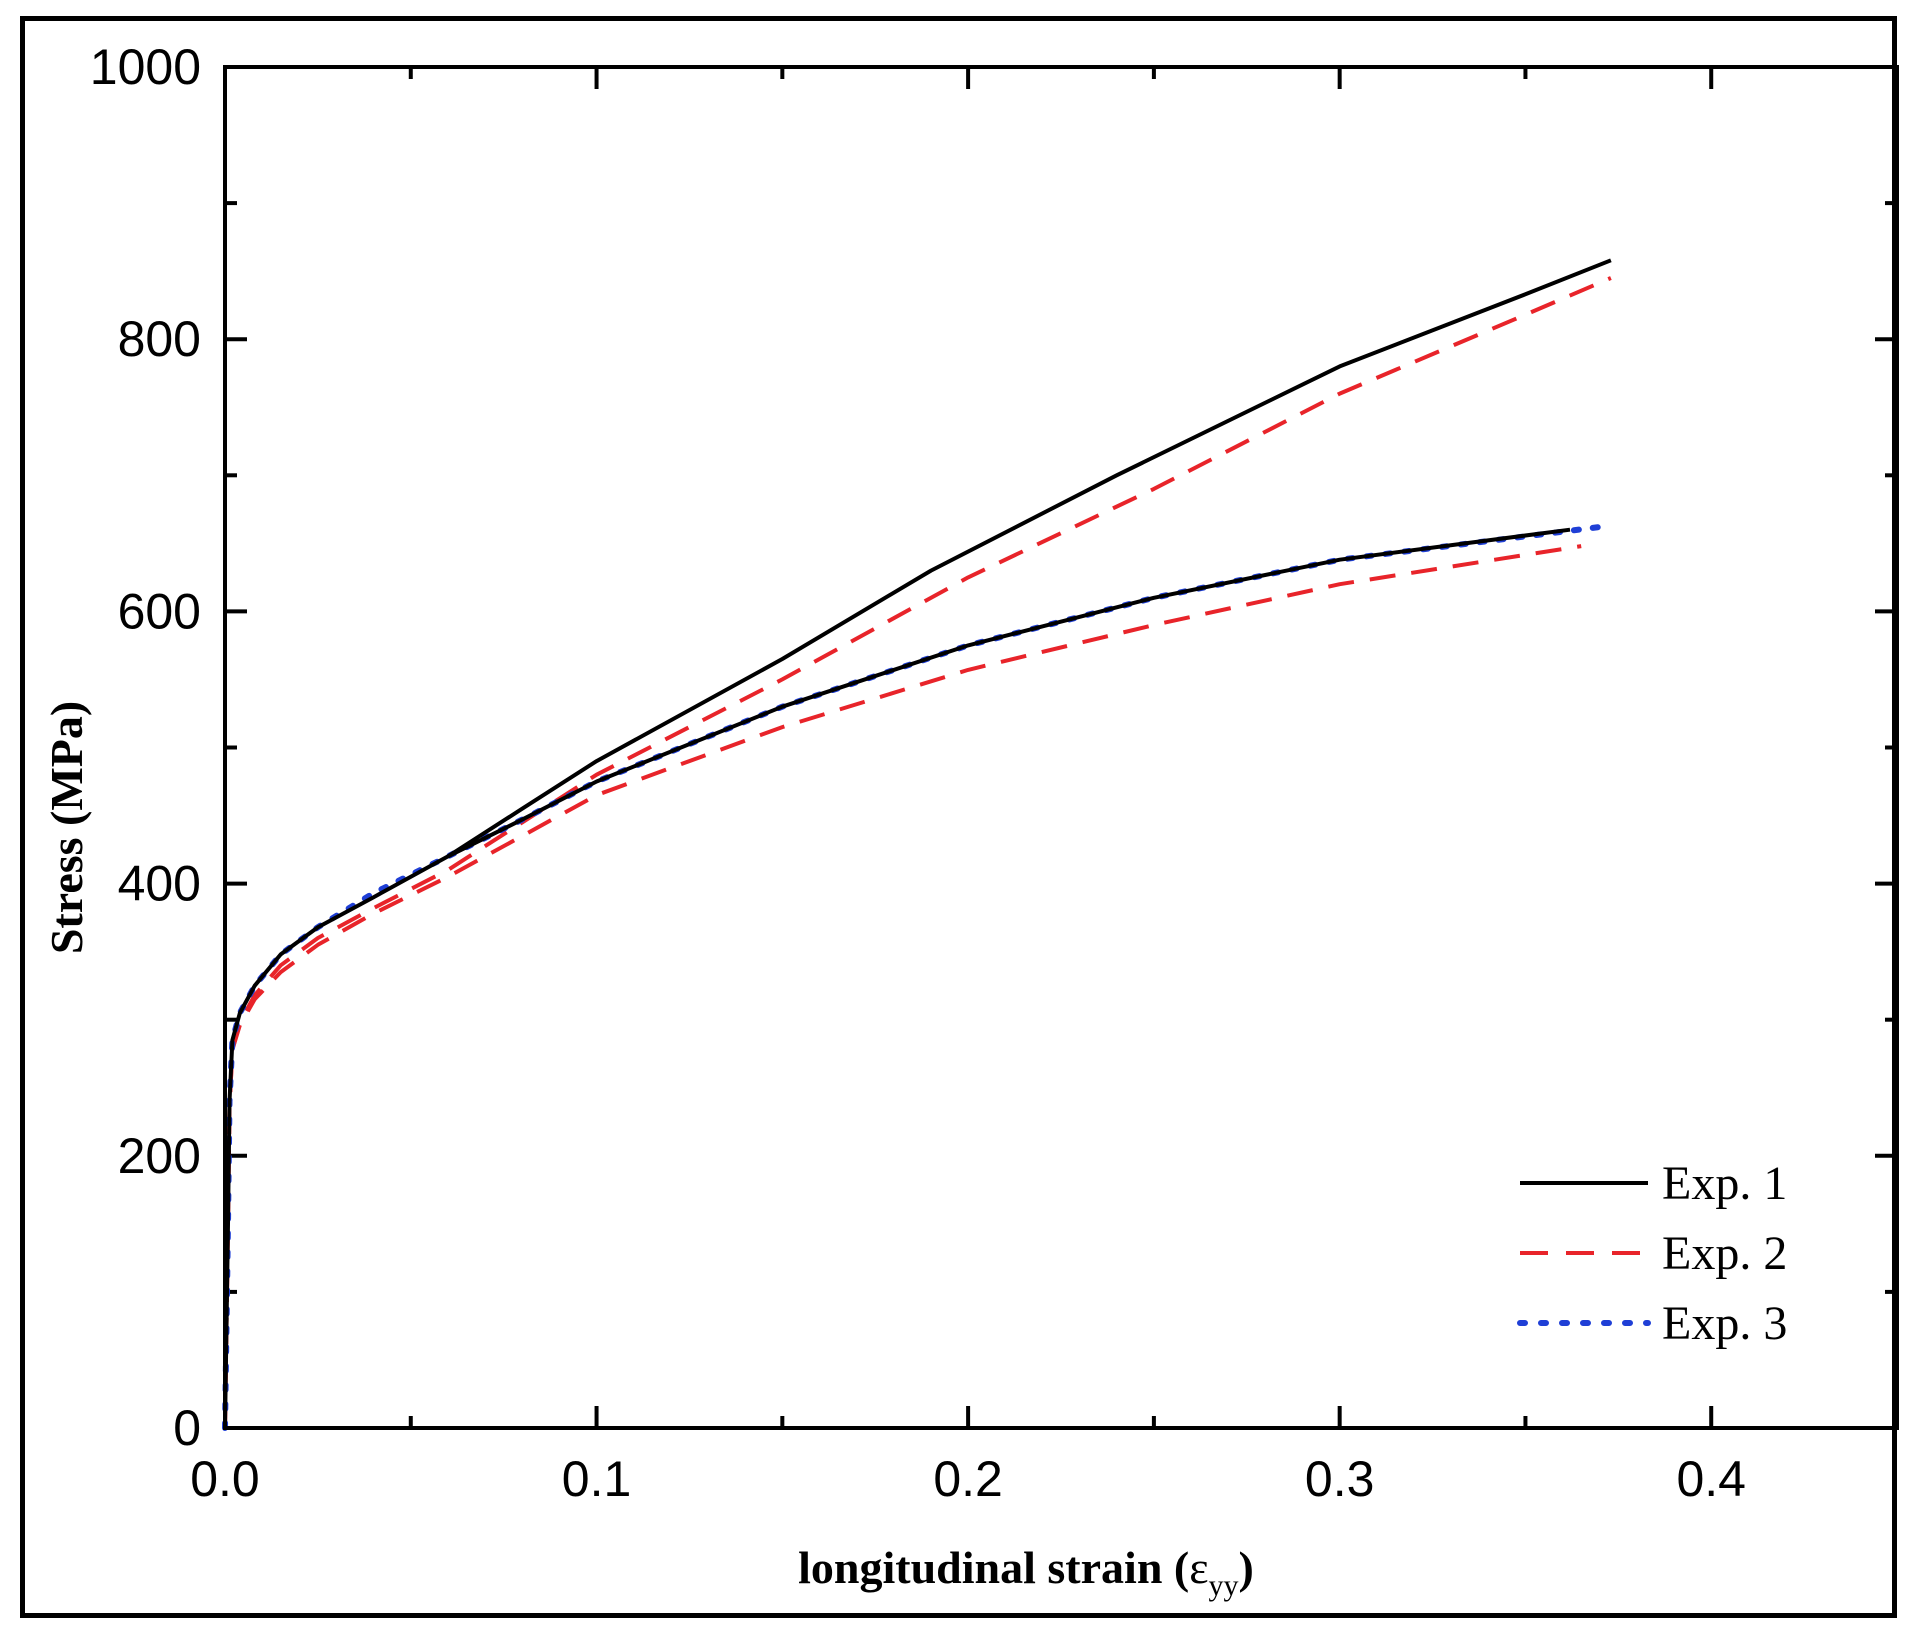  I want to click on x-tick-label: 0.2, so click(968, 1479).